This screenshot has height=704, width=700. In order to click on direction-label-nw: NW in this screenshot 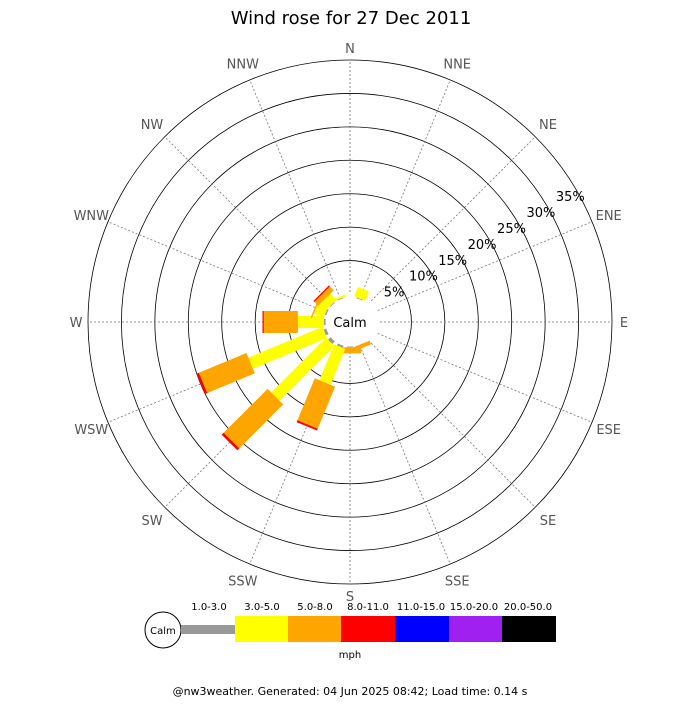, I will do `click(152, 125)`.